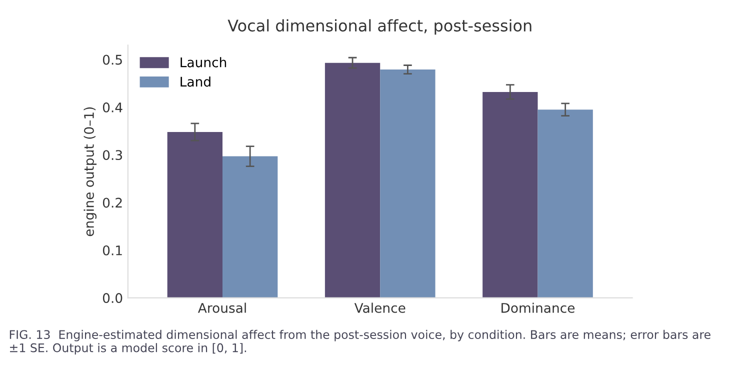  What do you see at coordinates (380, 307) in the screenshot?
I see `x-tick-label: Valence` at bounding box center [380, 307].